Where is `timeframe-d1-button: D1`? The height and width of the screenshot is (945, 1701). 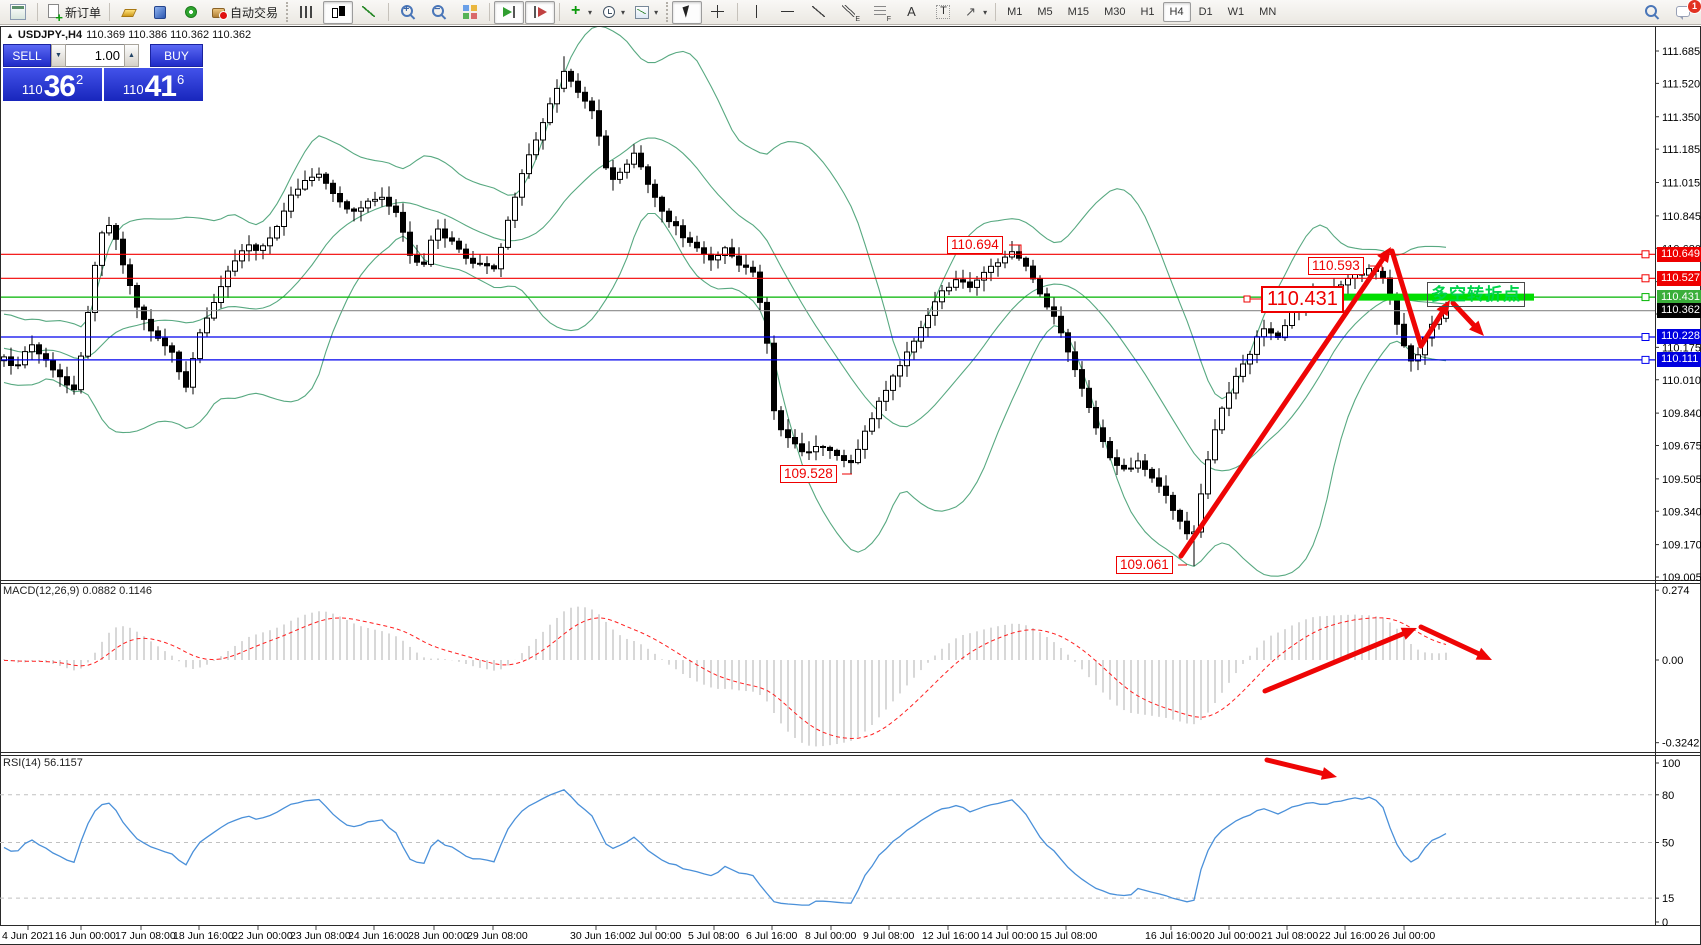 timeframe-d1-button: D1 is located at coordinates (1205, 12).